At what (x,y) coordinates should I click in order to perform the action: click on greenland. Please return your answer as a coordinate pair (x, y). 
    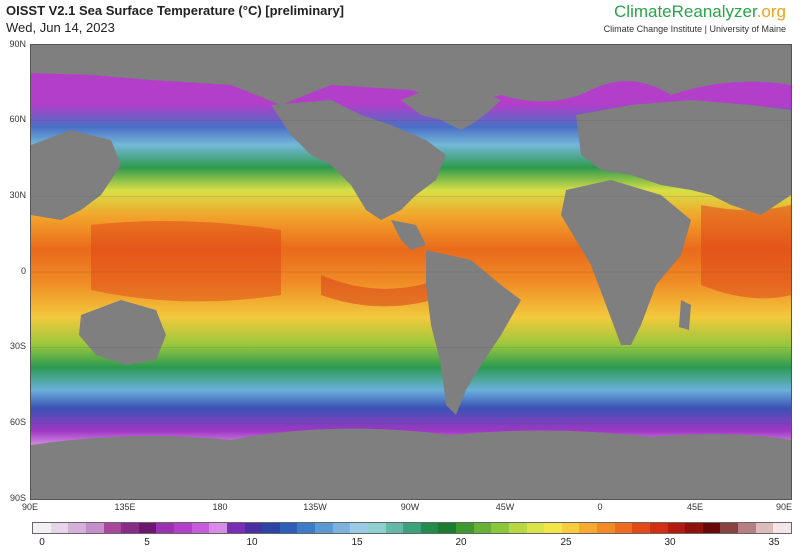
    Looking at the image, I should click on (451, 105).